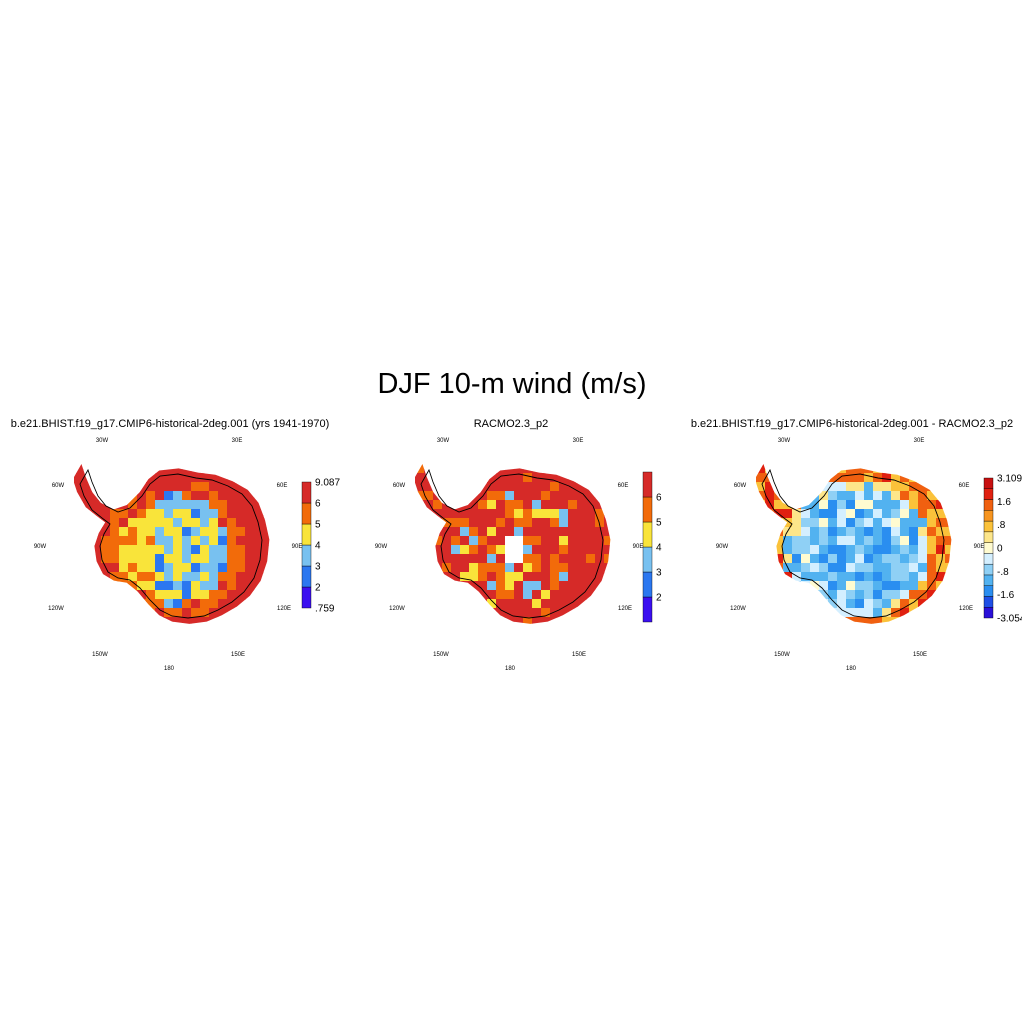 The width and height of the screenshot is (1024, 1024). I want to click on longitude-label: 60E, so click(964, 486).